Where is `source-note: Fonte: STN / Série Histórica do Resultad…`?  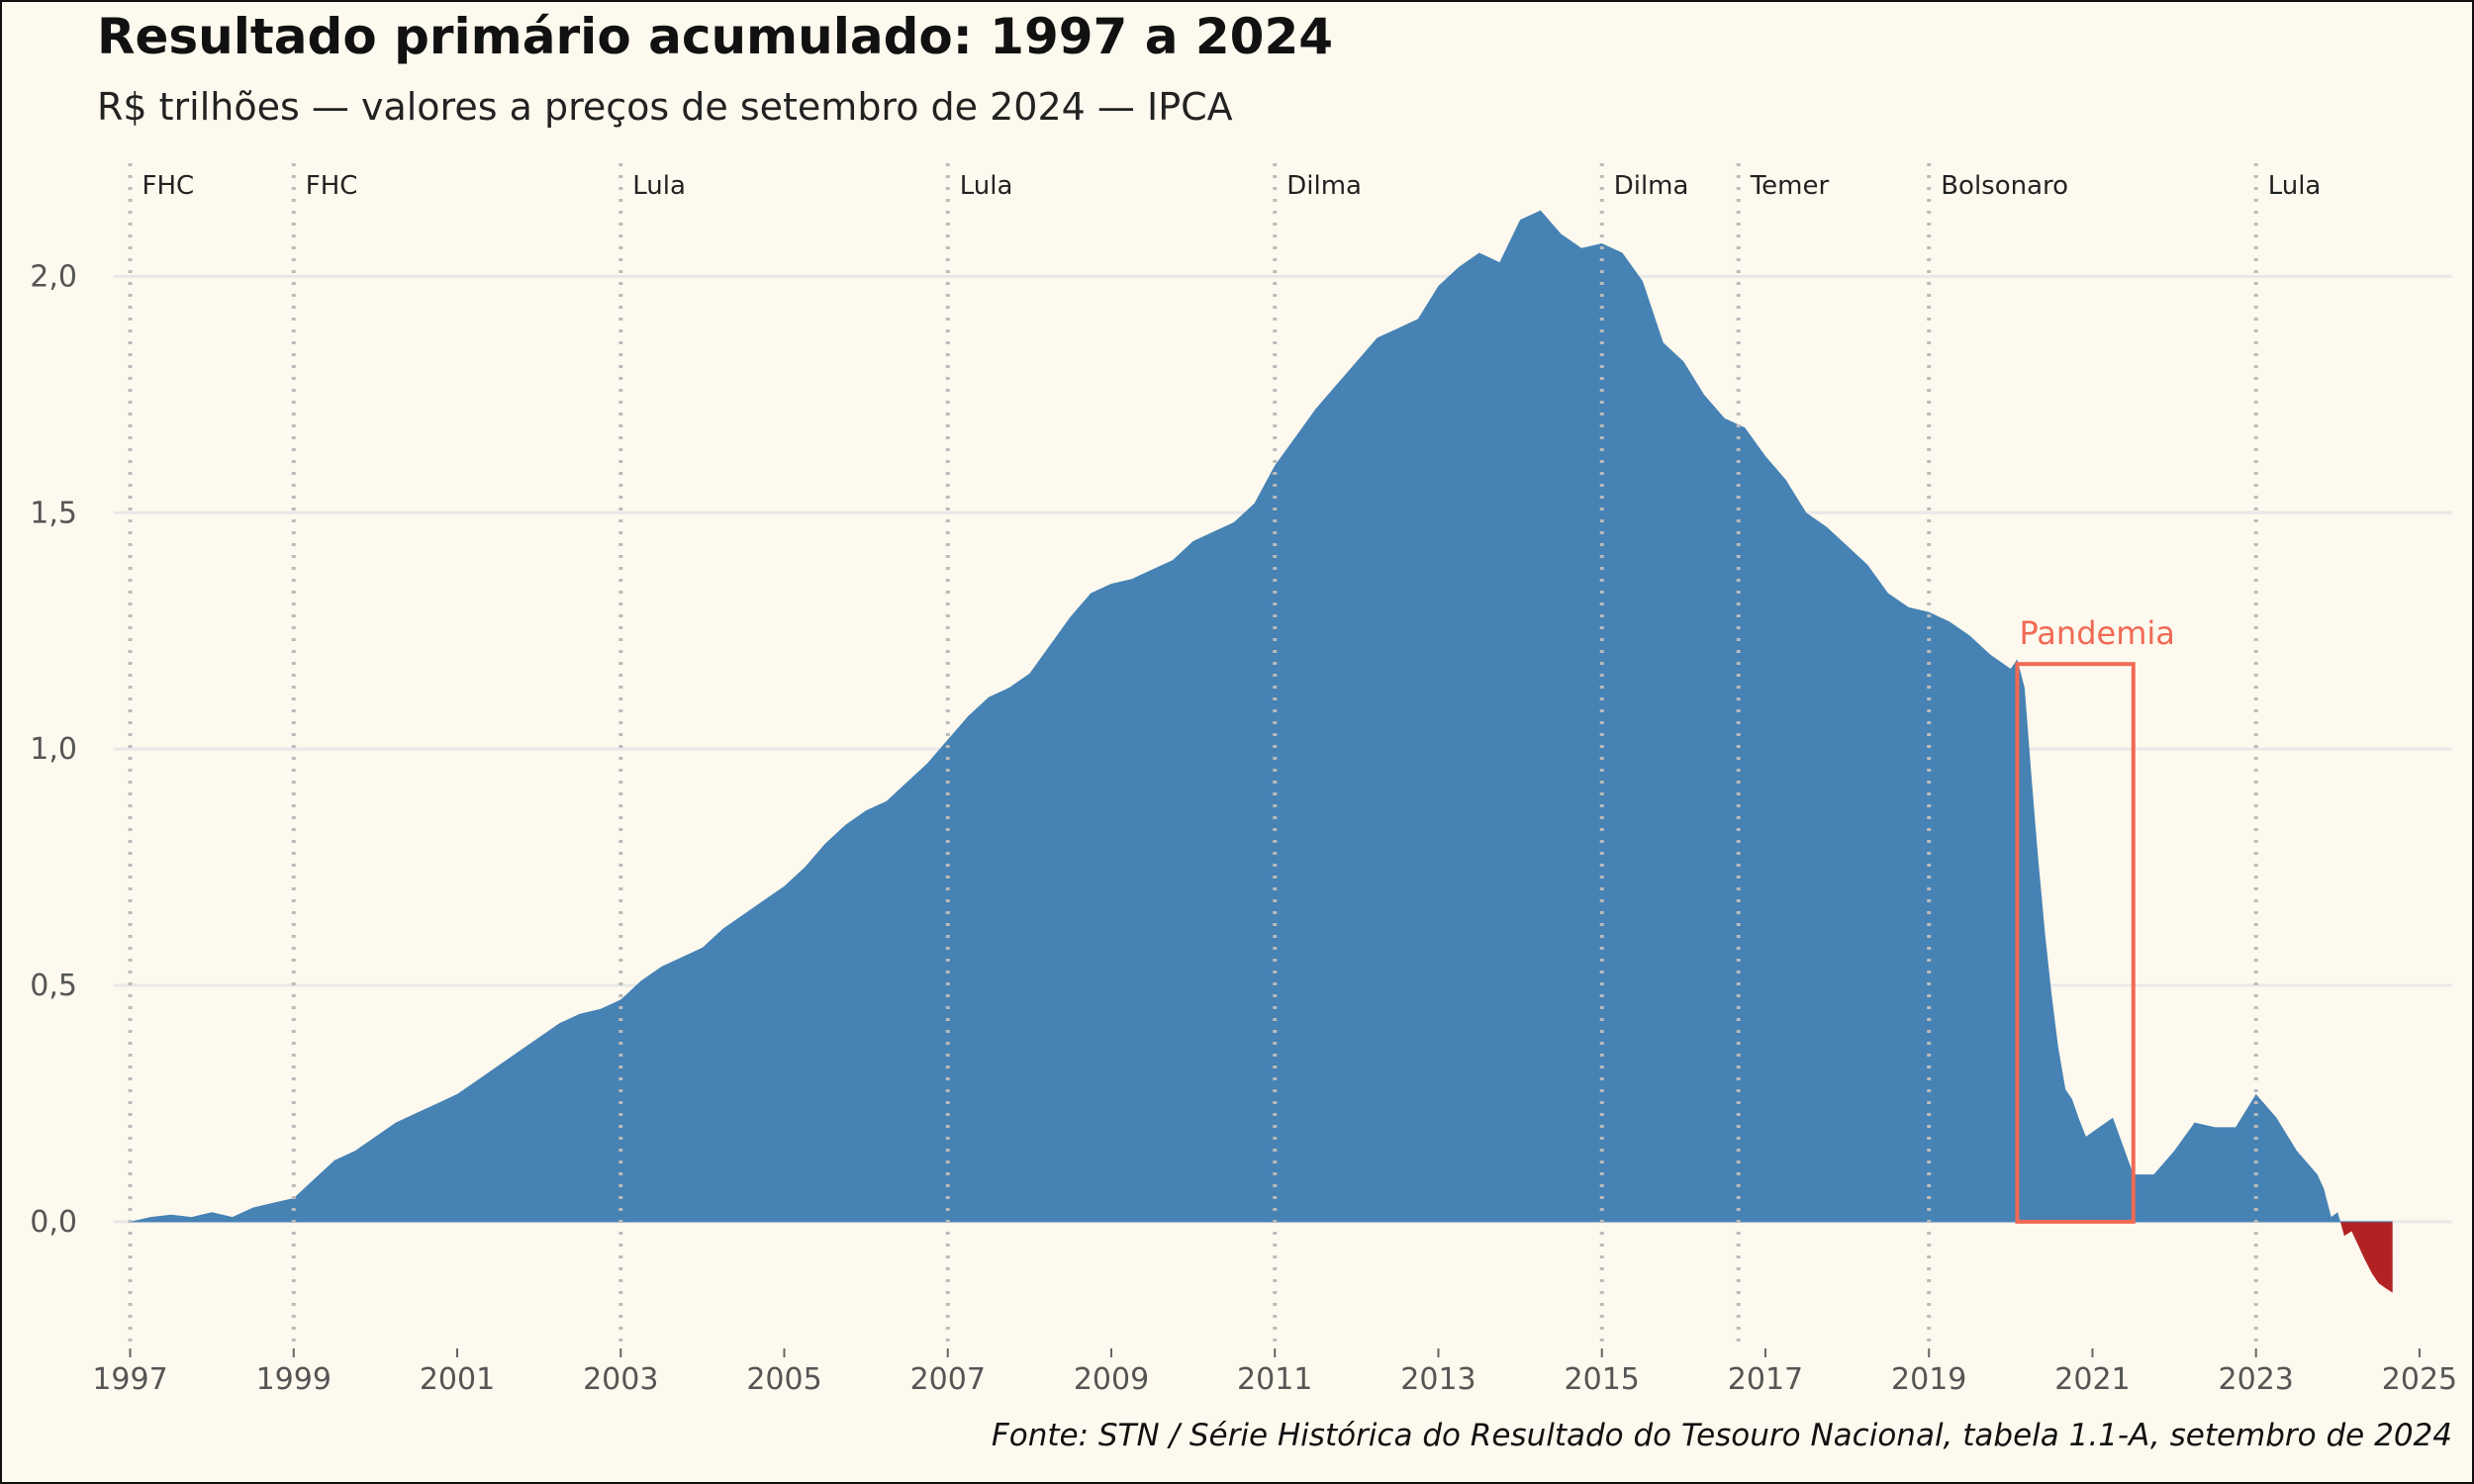 source-note: Fonte: STN / Série Histórica do Resultad… is located at coordinates (1722, 1435).